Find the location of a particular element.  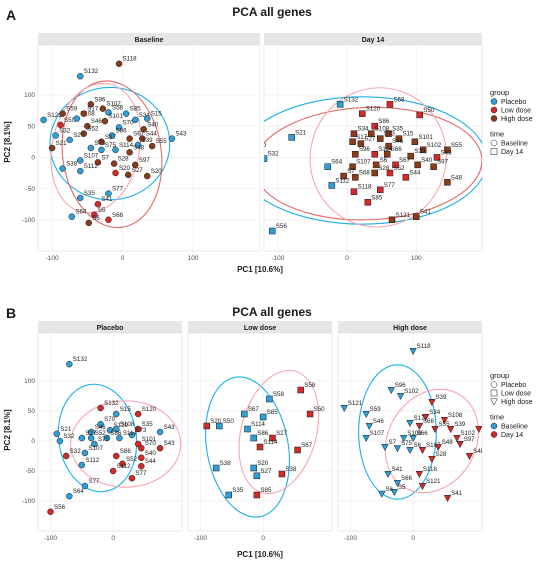

point-label: S102 is located at coordinates (411, 391).